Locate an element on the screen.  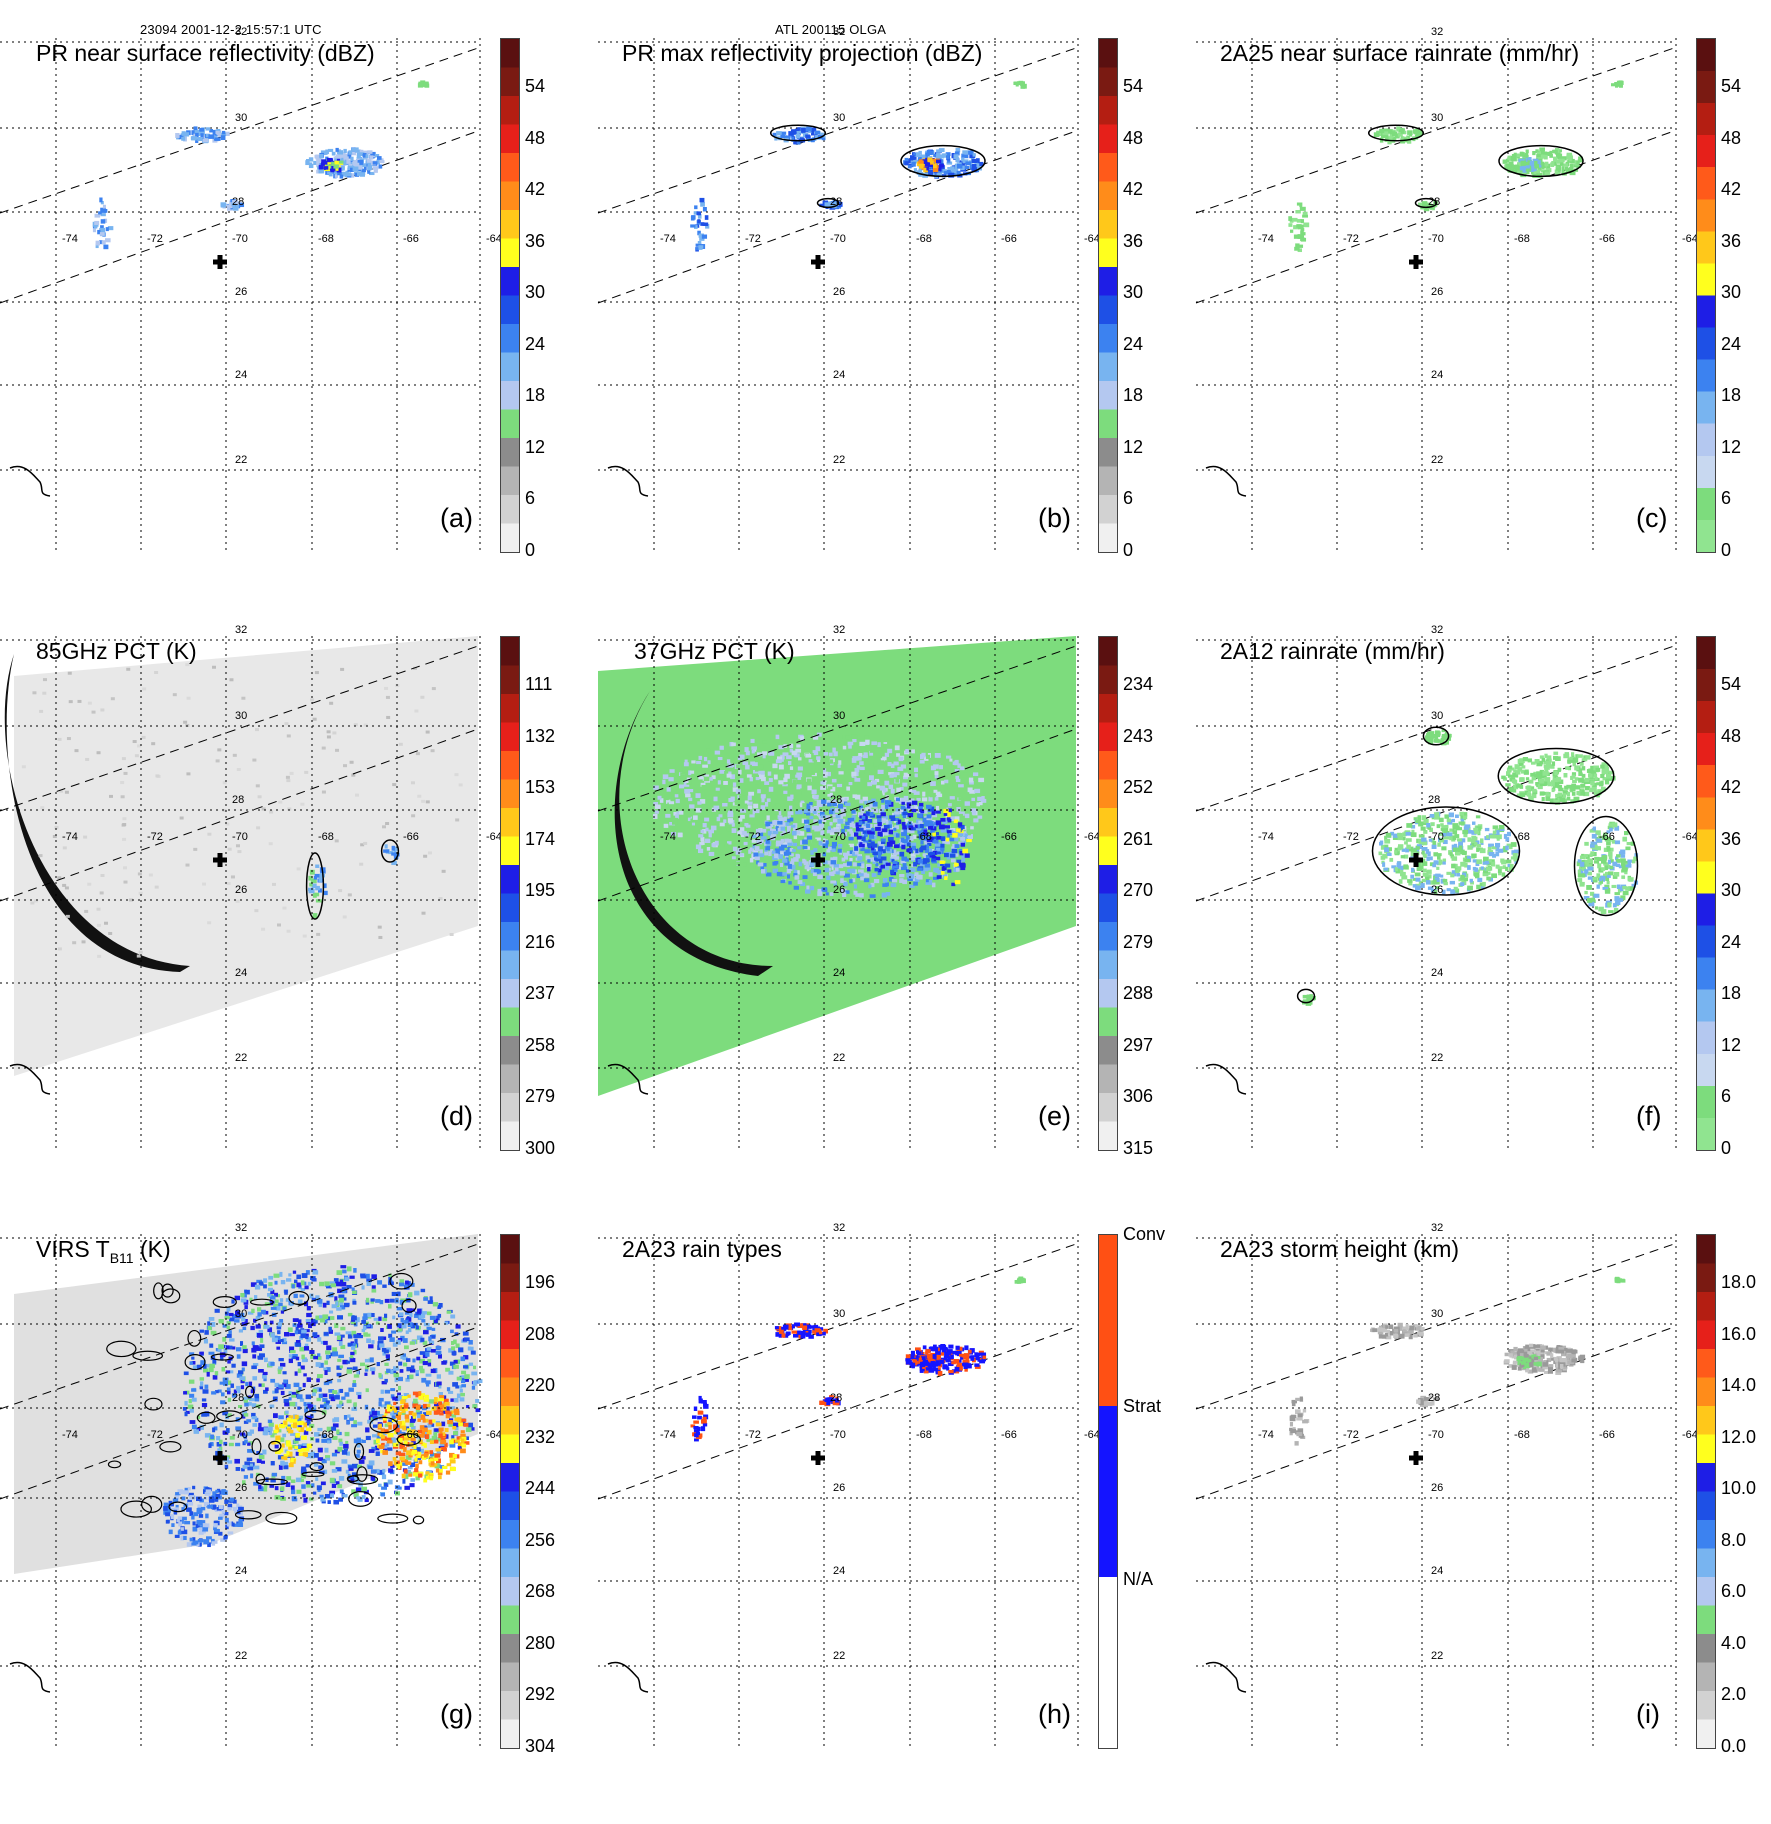
colorbar-tick: 261 is located at coordinates (1138, 839).